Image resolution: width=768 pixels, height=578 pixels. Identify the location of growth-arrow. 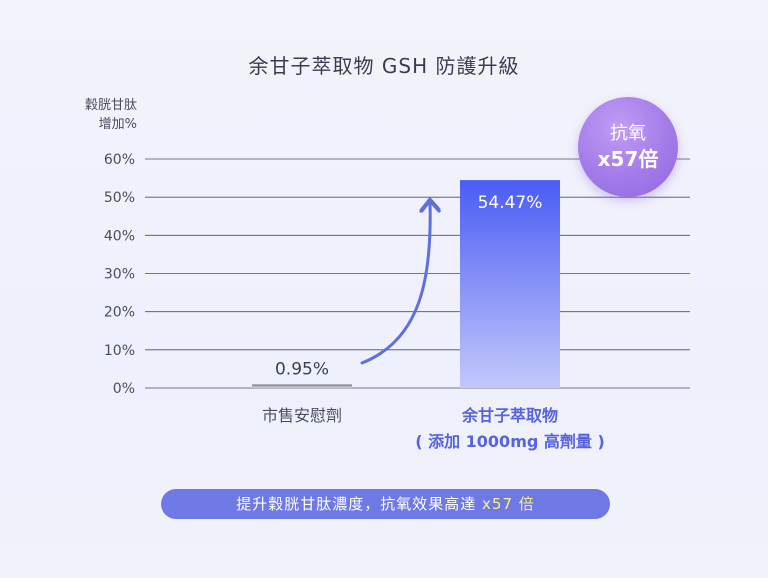
(395, 283).